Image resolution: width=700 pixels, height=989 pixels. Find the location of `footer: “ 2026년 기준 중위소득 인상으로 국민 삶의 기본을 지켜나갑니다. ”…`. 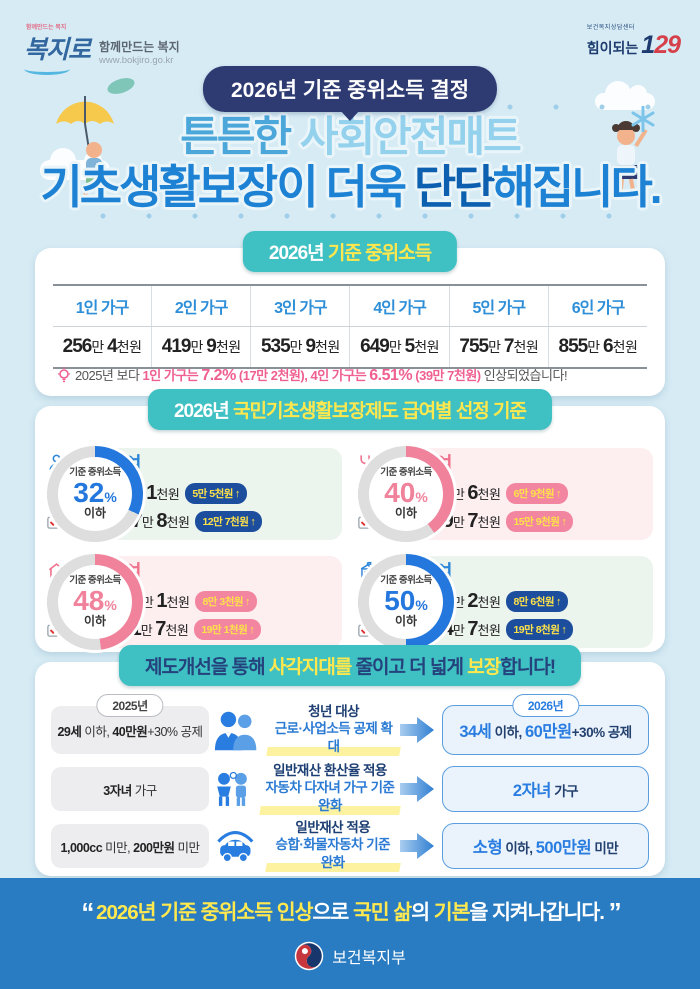

footer: “ 2026년 기준 중위소득 인상으로 국민 삶의 기본을 지켜나갑니다. ”… is located at coordinates (350, 933).